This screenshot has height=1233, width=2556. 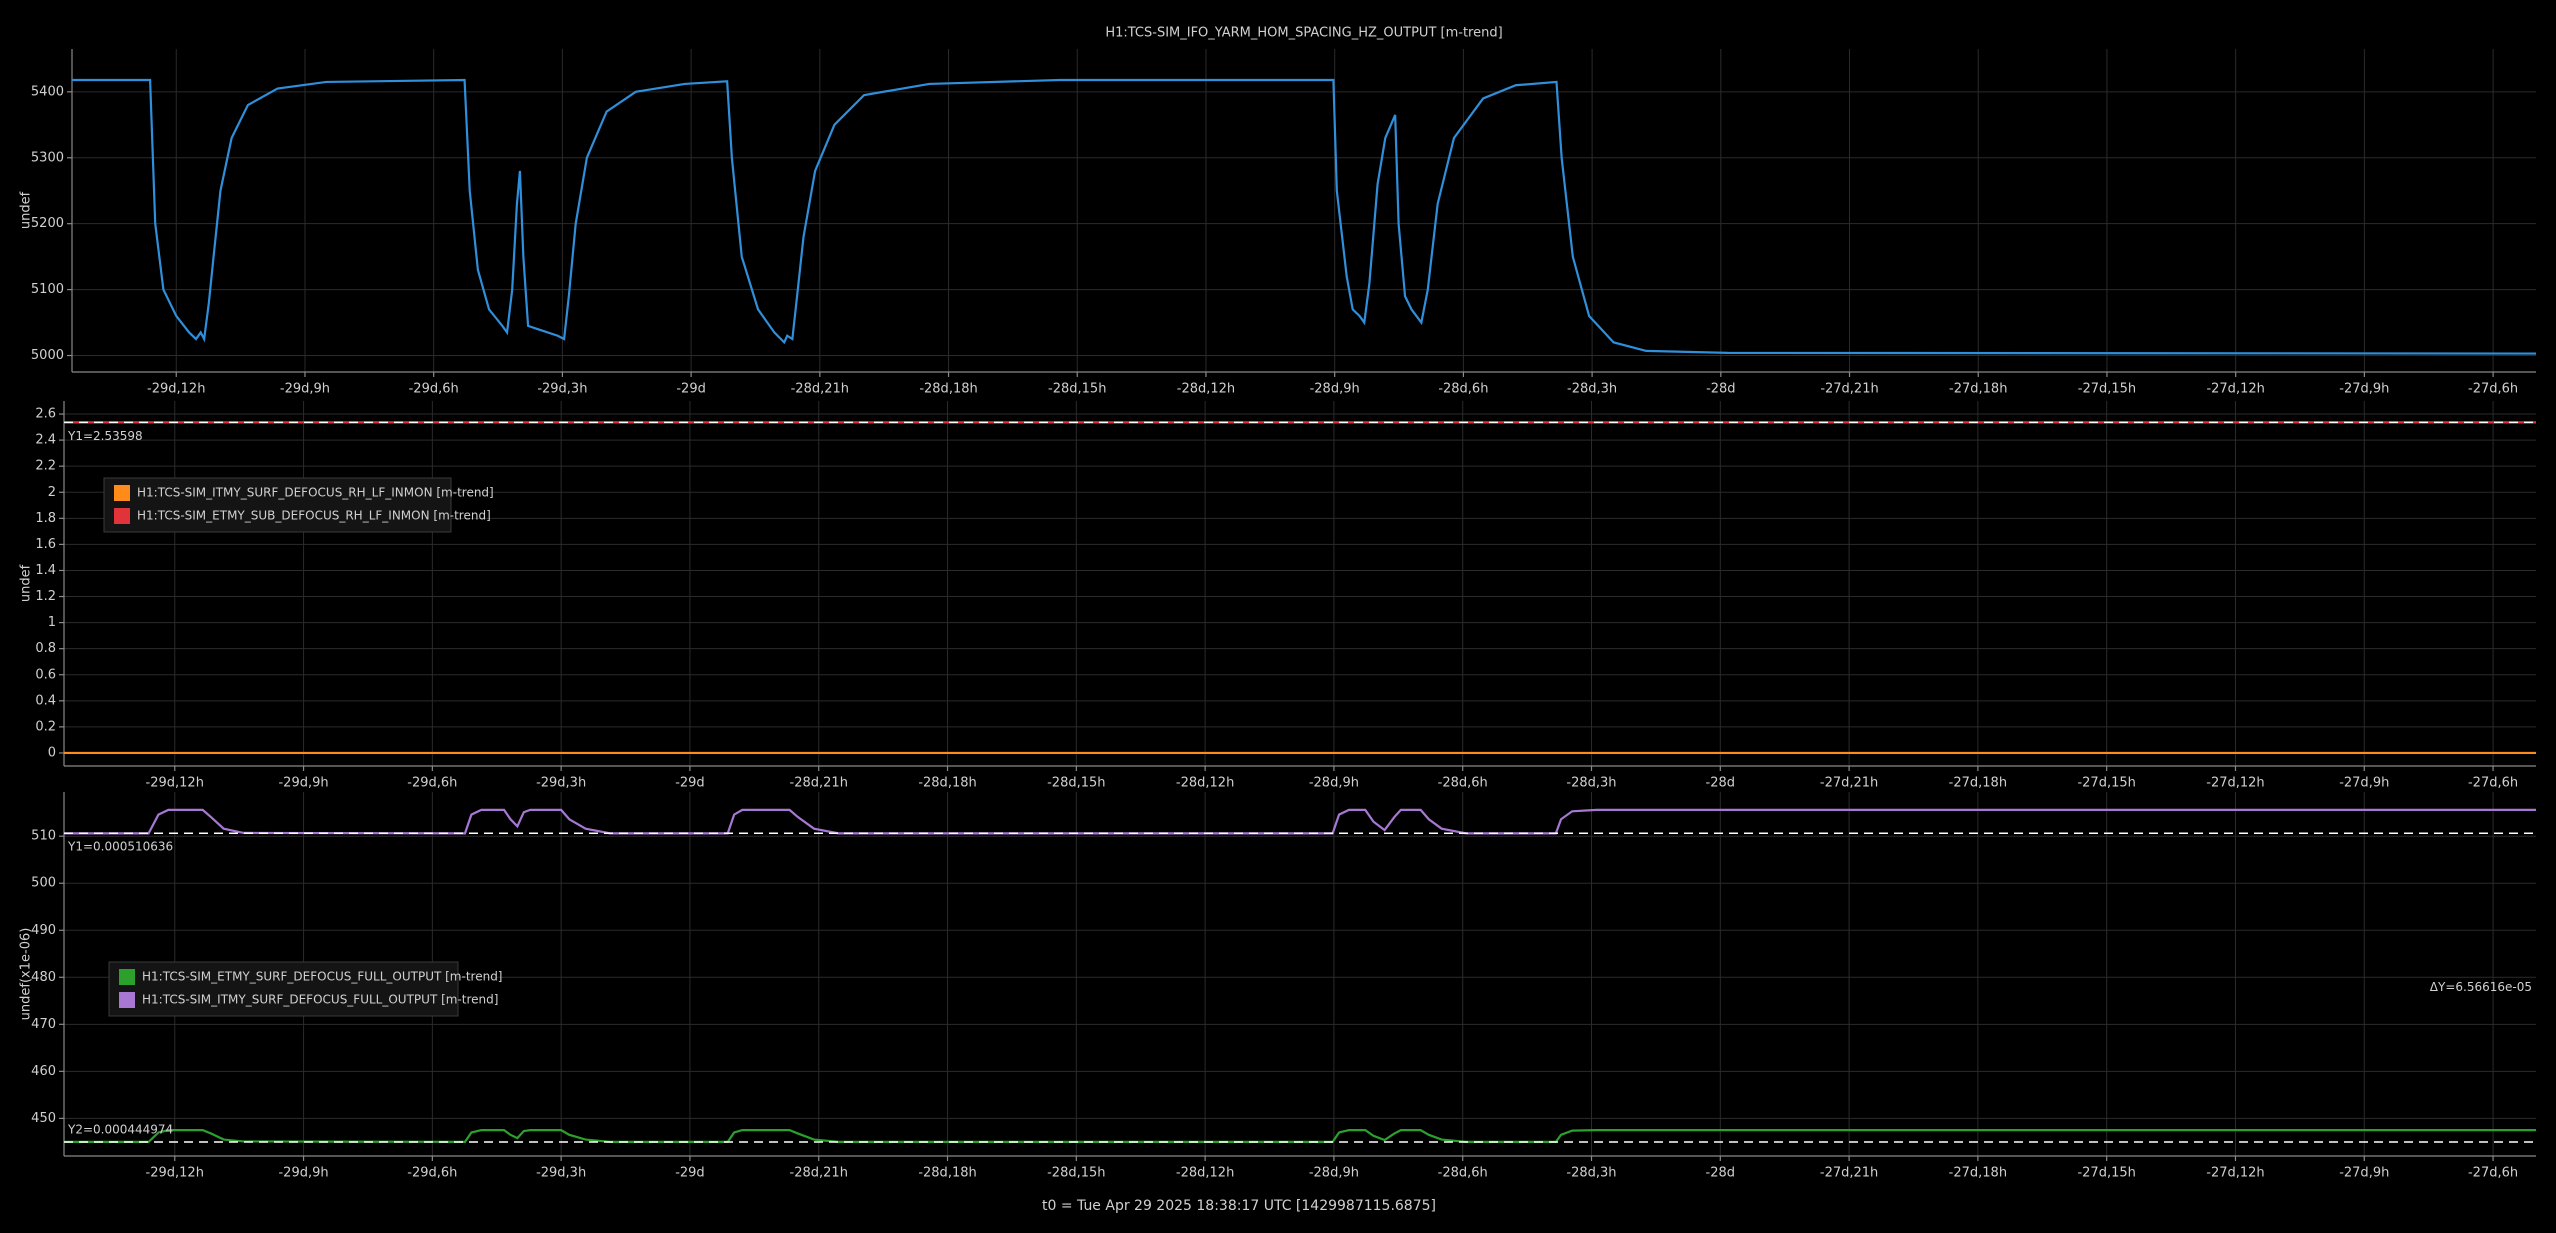 What do you see at coordinates (26, 974) in the screenshot?
I see `y-axis-label: undef(x1e-06)` at bounding box center [26, 974].